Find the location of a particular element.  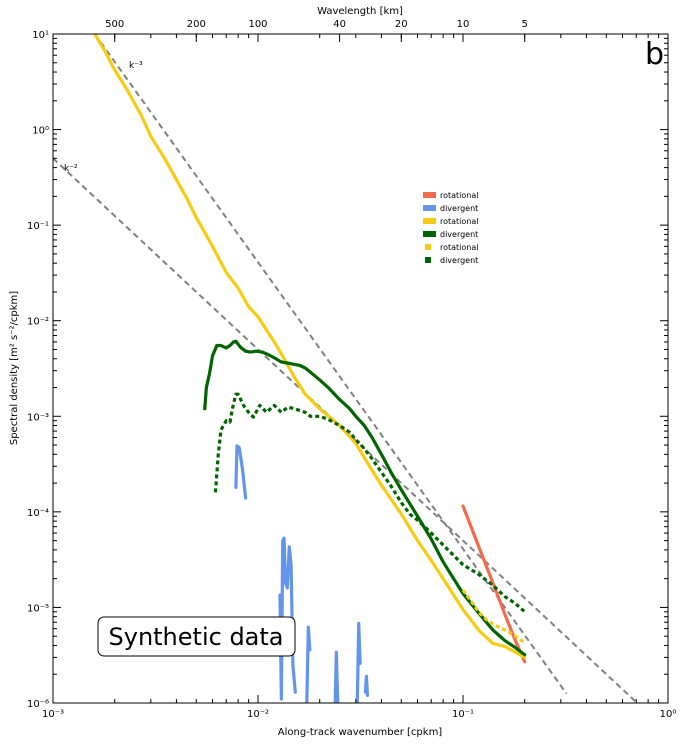

top-tick-label: 200 is located at coordinates (196, 24).